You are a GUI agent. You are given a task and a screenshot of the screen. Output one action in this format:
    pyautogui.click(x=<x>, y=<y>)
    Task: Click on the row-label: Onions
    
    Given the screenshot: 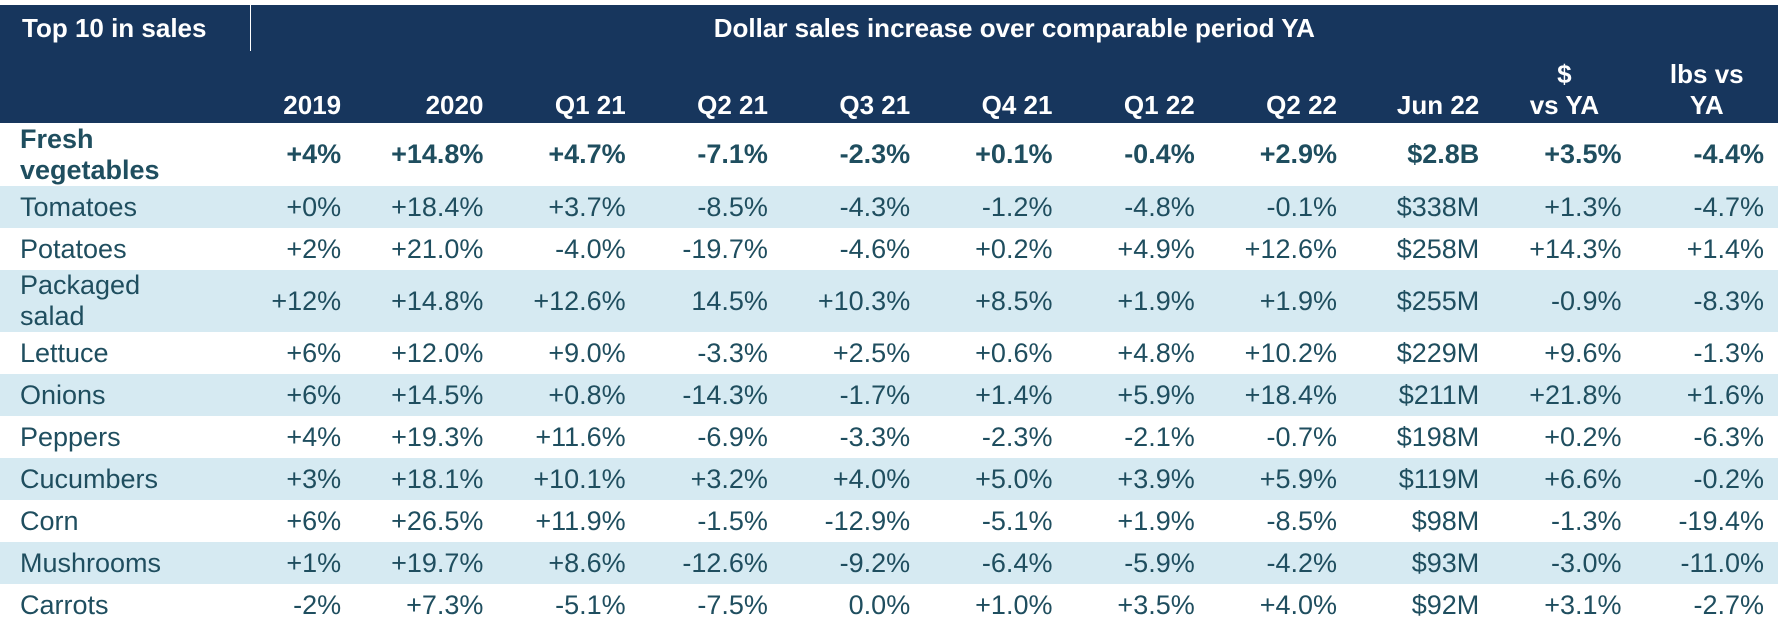 What is the action you would take?
    pyautogui.click(x=125, y=395)
    